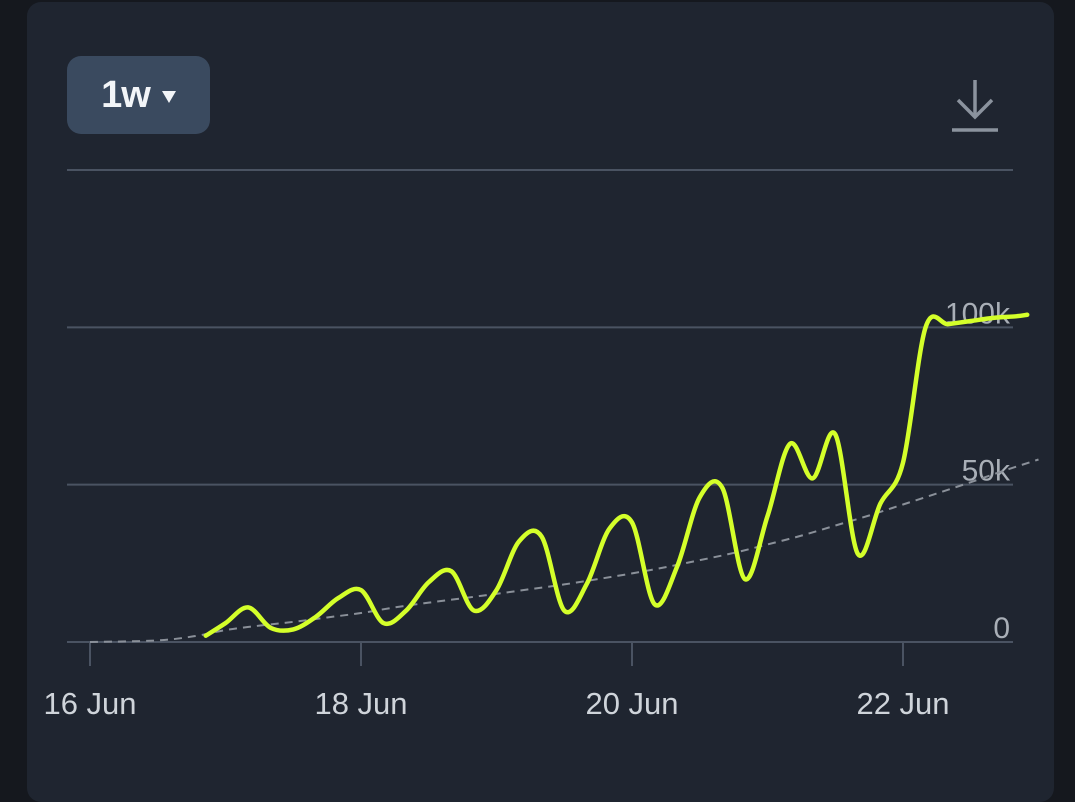 This screenshot has height=802, width=1075. I want to click on y-tick-label: 0, so click(1001, 628).